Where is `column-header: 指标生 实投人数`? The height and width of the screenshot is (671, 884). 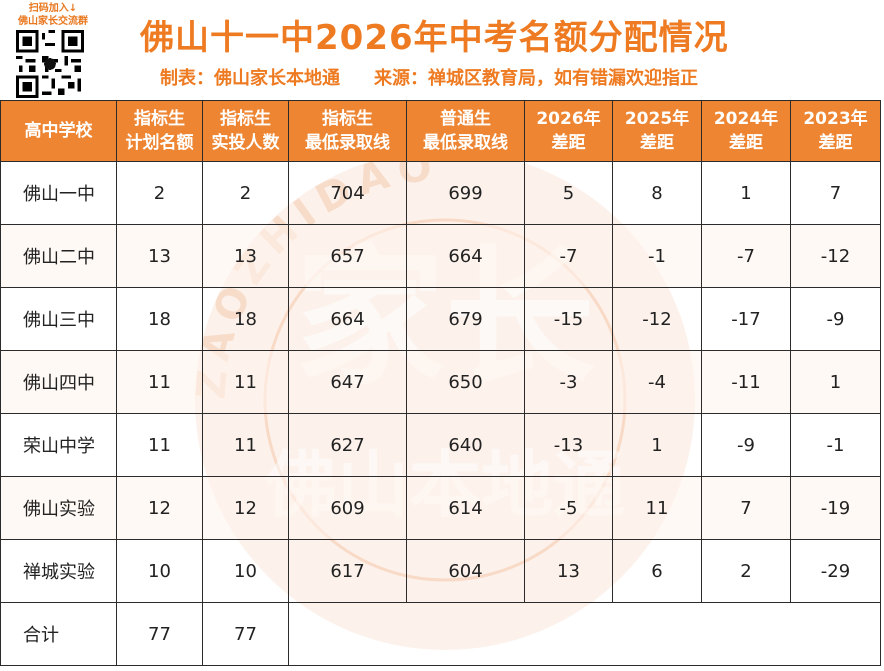
column-header: 指标生 实投人数 is located at coordinates (245, 131).